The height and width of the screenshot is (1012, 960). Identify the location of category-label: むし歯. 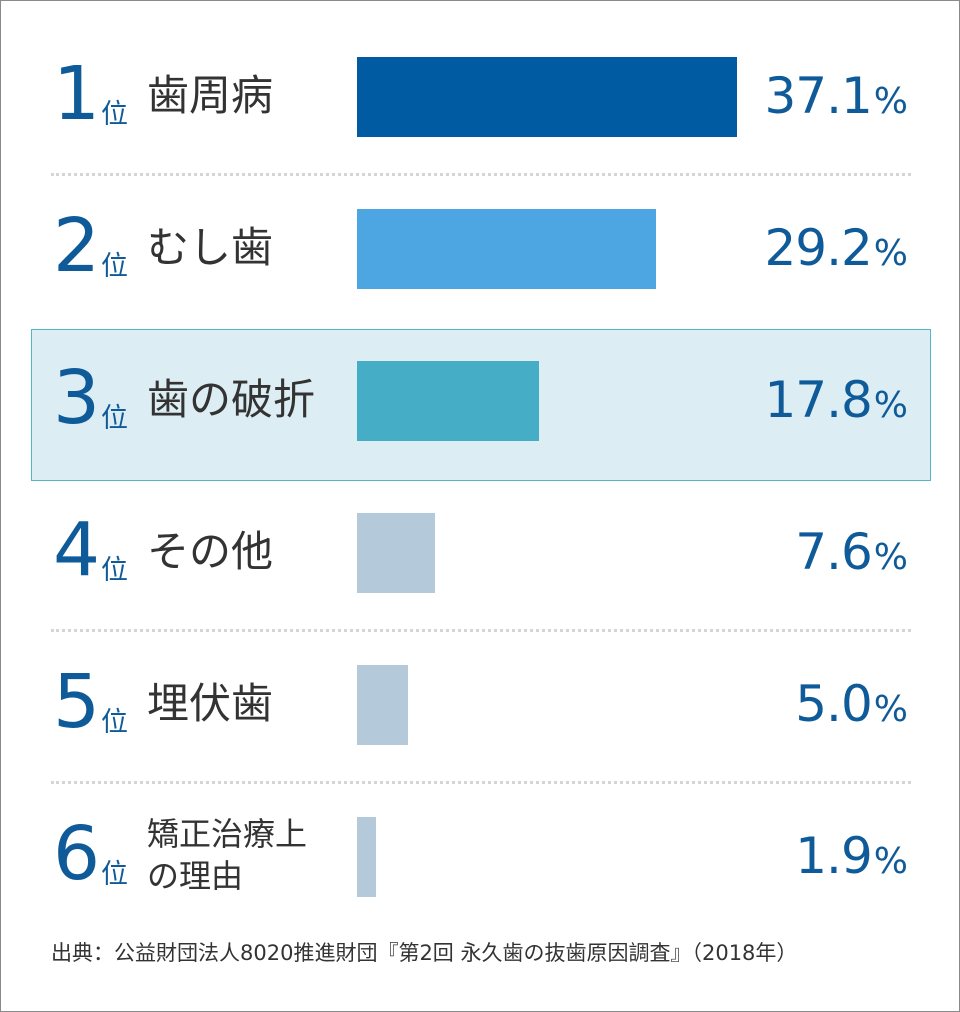
(210, 247).